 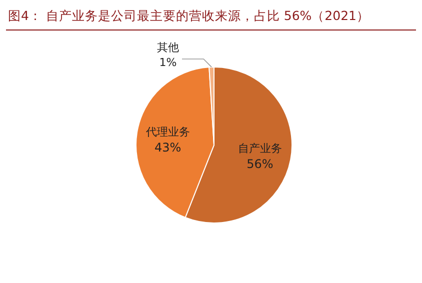 What do you see at coordinates (168, 62) in the screenshot?
I see `data-label: 1%` at bounding box center [168, 62].